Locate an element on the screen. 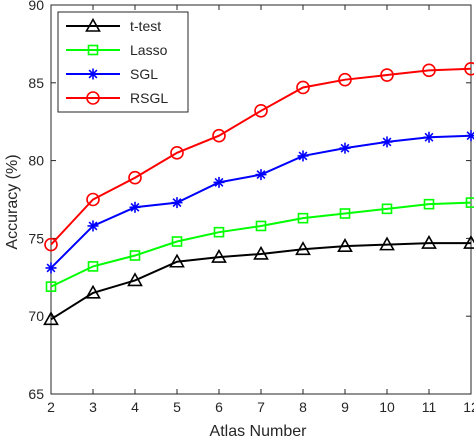  y-tick-label: 80 is located at coordinates (36, 161).